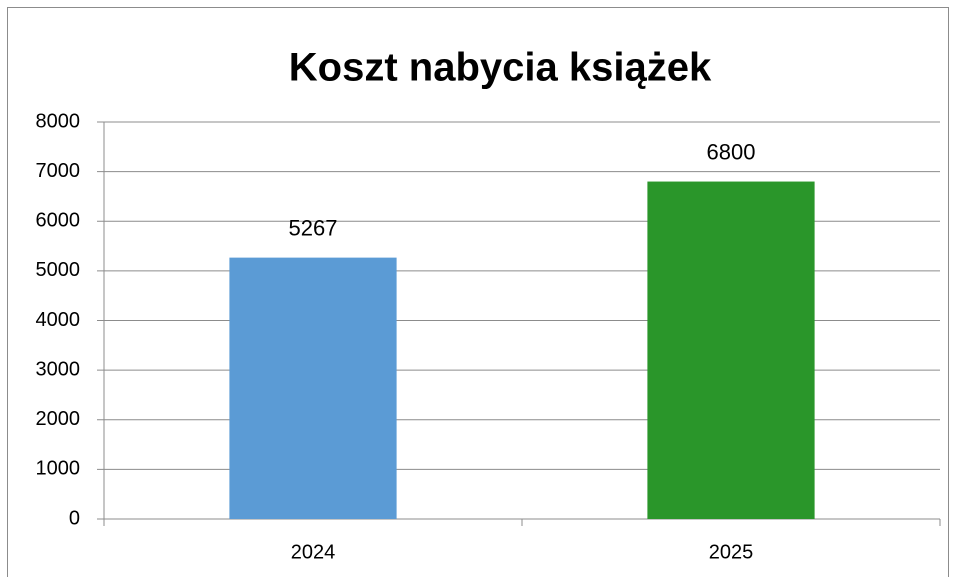 Image resolution: width=954 pixels, height=577 pixels. I want to click on x-tick-label: 2025, so click(731, 552).